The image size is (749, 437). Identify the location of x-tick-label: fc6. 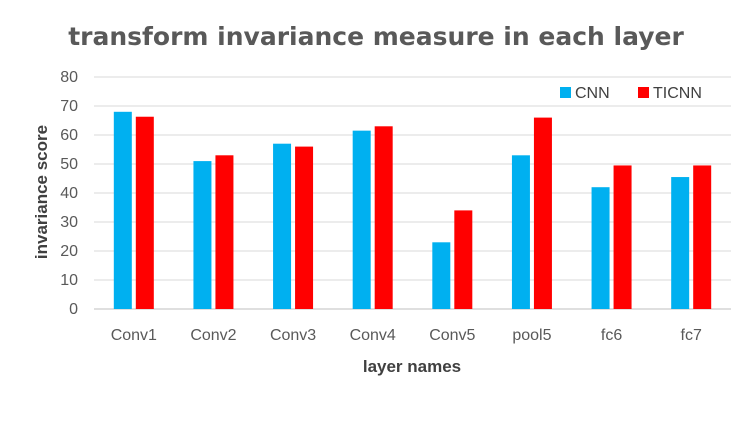
(611, 335).